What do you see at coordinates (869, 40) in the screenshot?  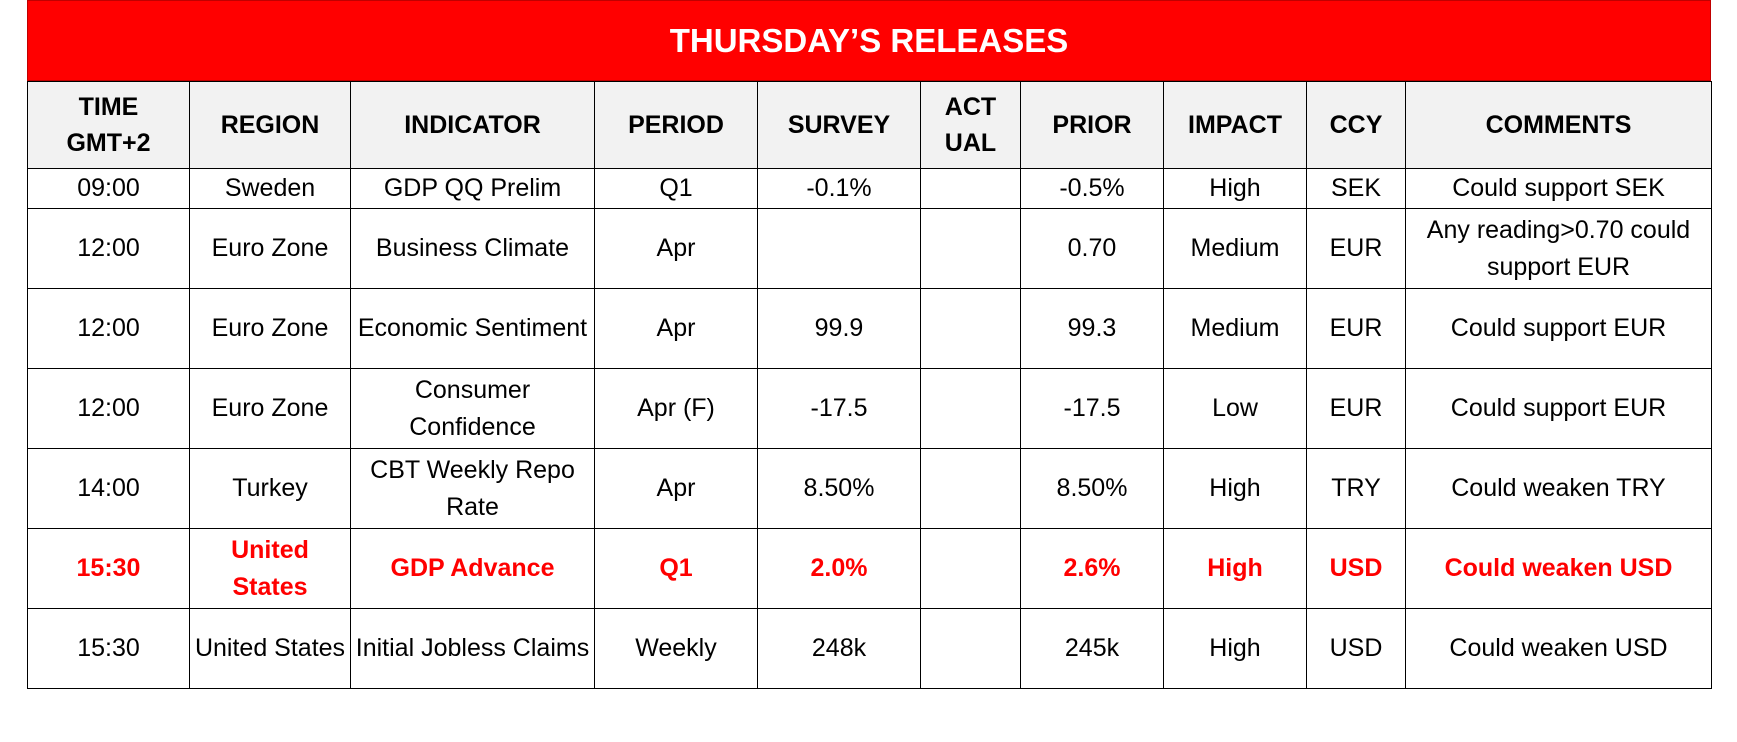 I see `title-bar: THURSDAY’S RELEASES` at bounding box center [869, 40].